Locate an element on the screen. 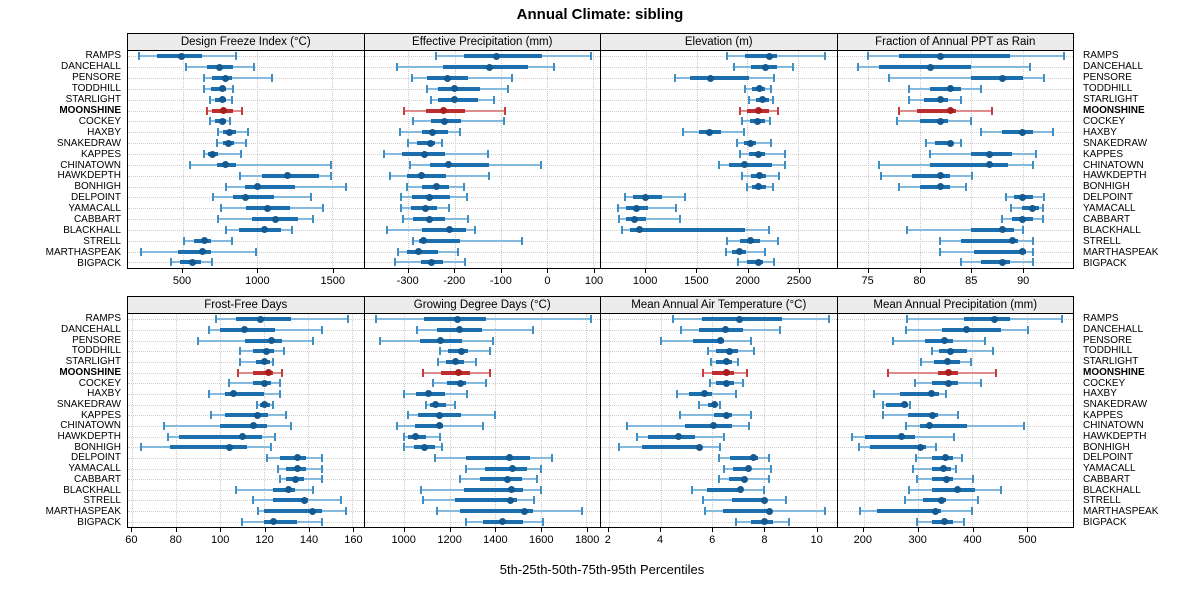  axis-tick-label: 1000 is located at coordinates (645, 281).